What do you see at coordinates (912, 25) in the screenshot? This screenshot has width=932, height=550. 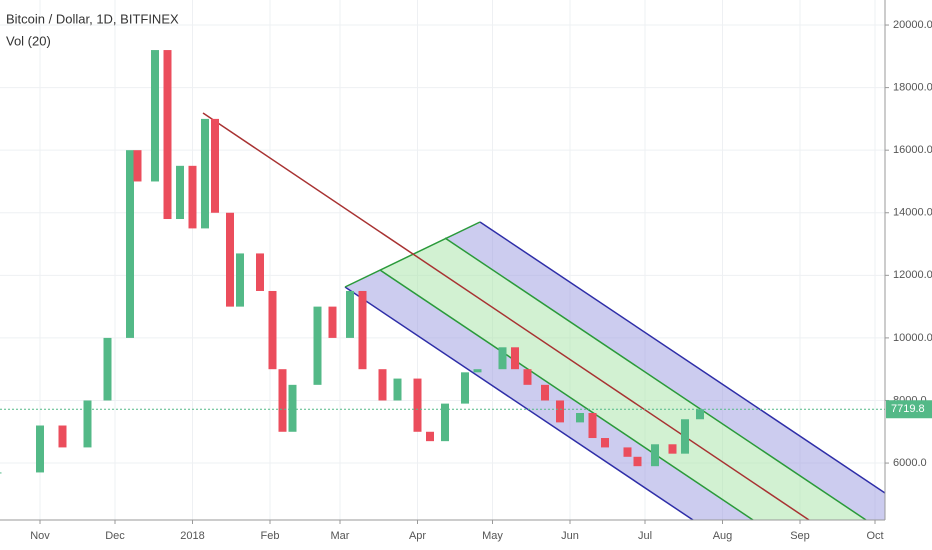 I see `y-tick-label: 20000.0` at bounding box center [912, 25].